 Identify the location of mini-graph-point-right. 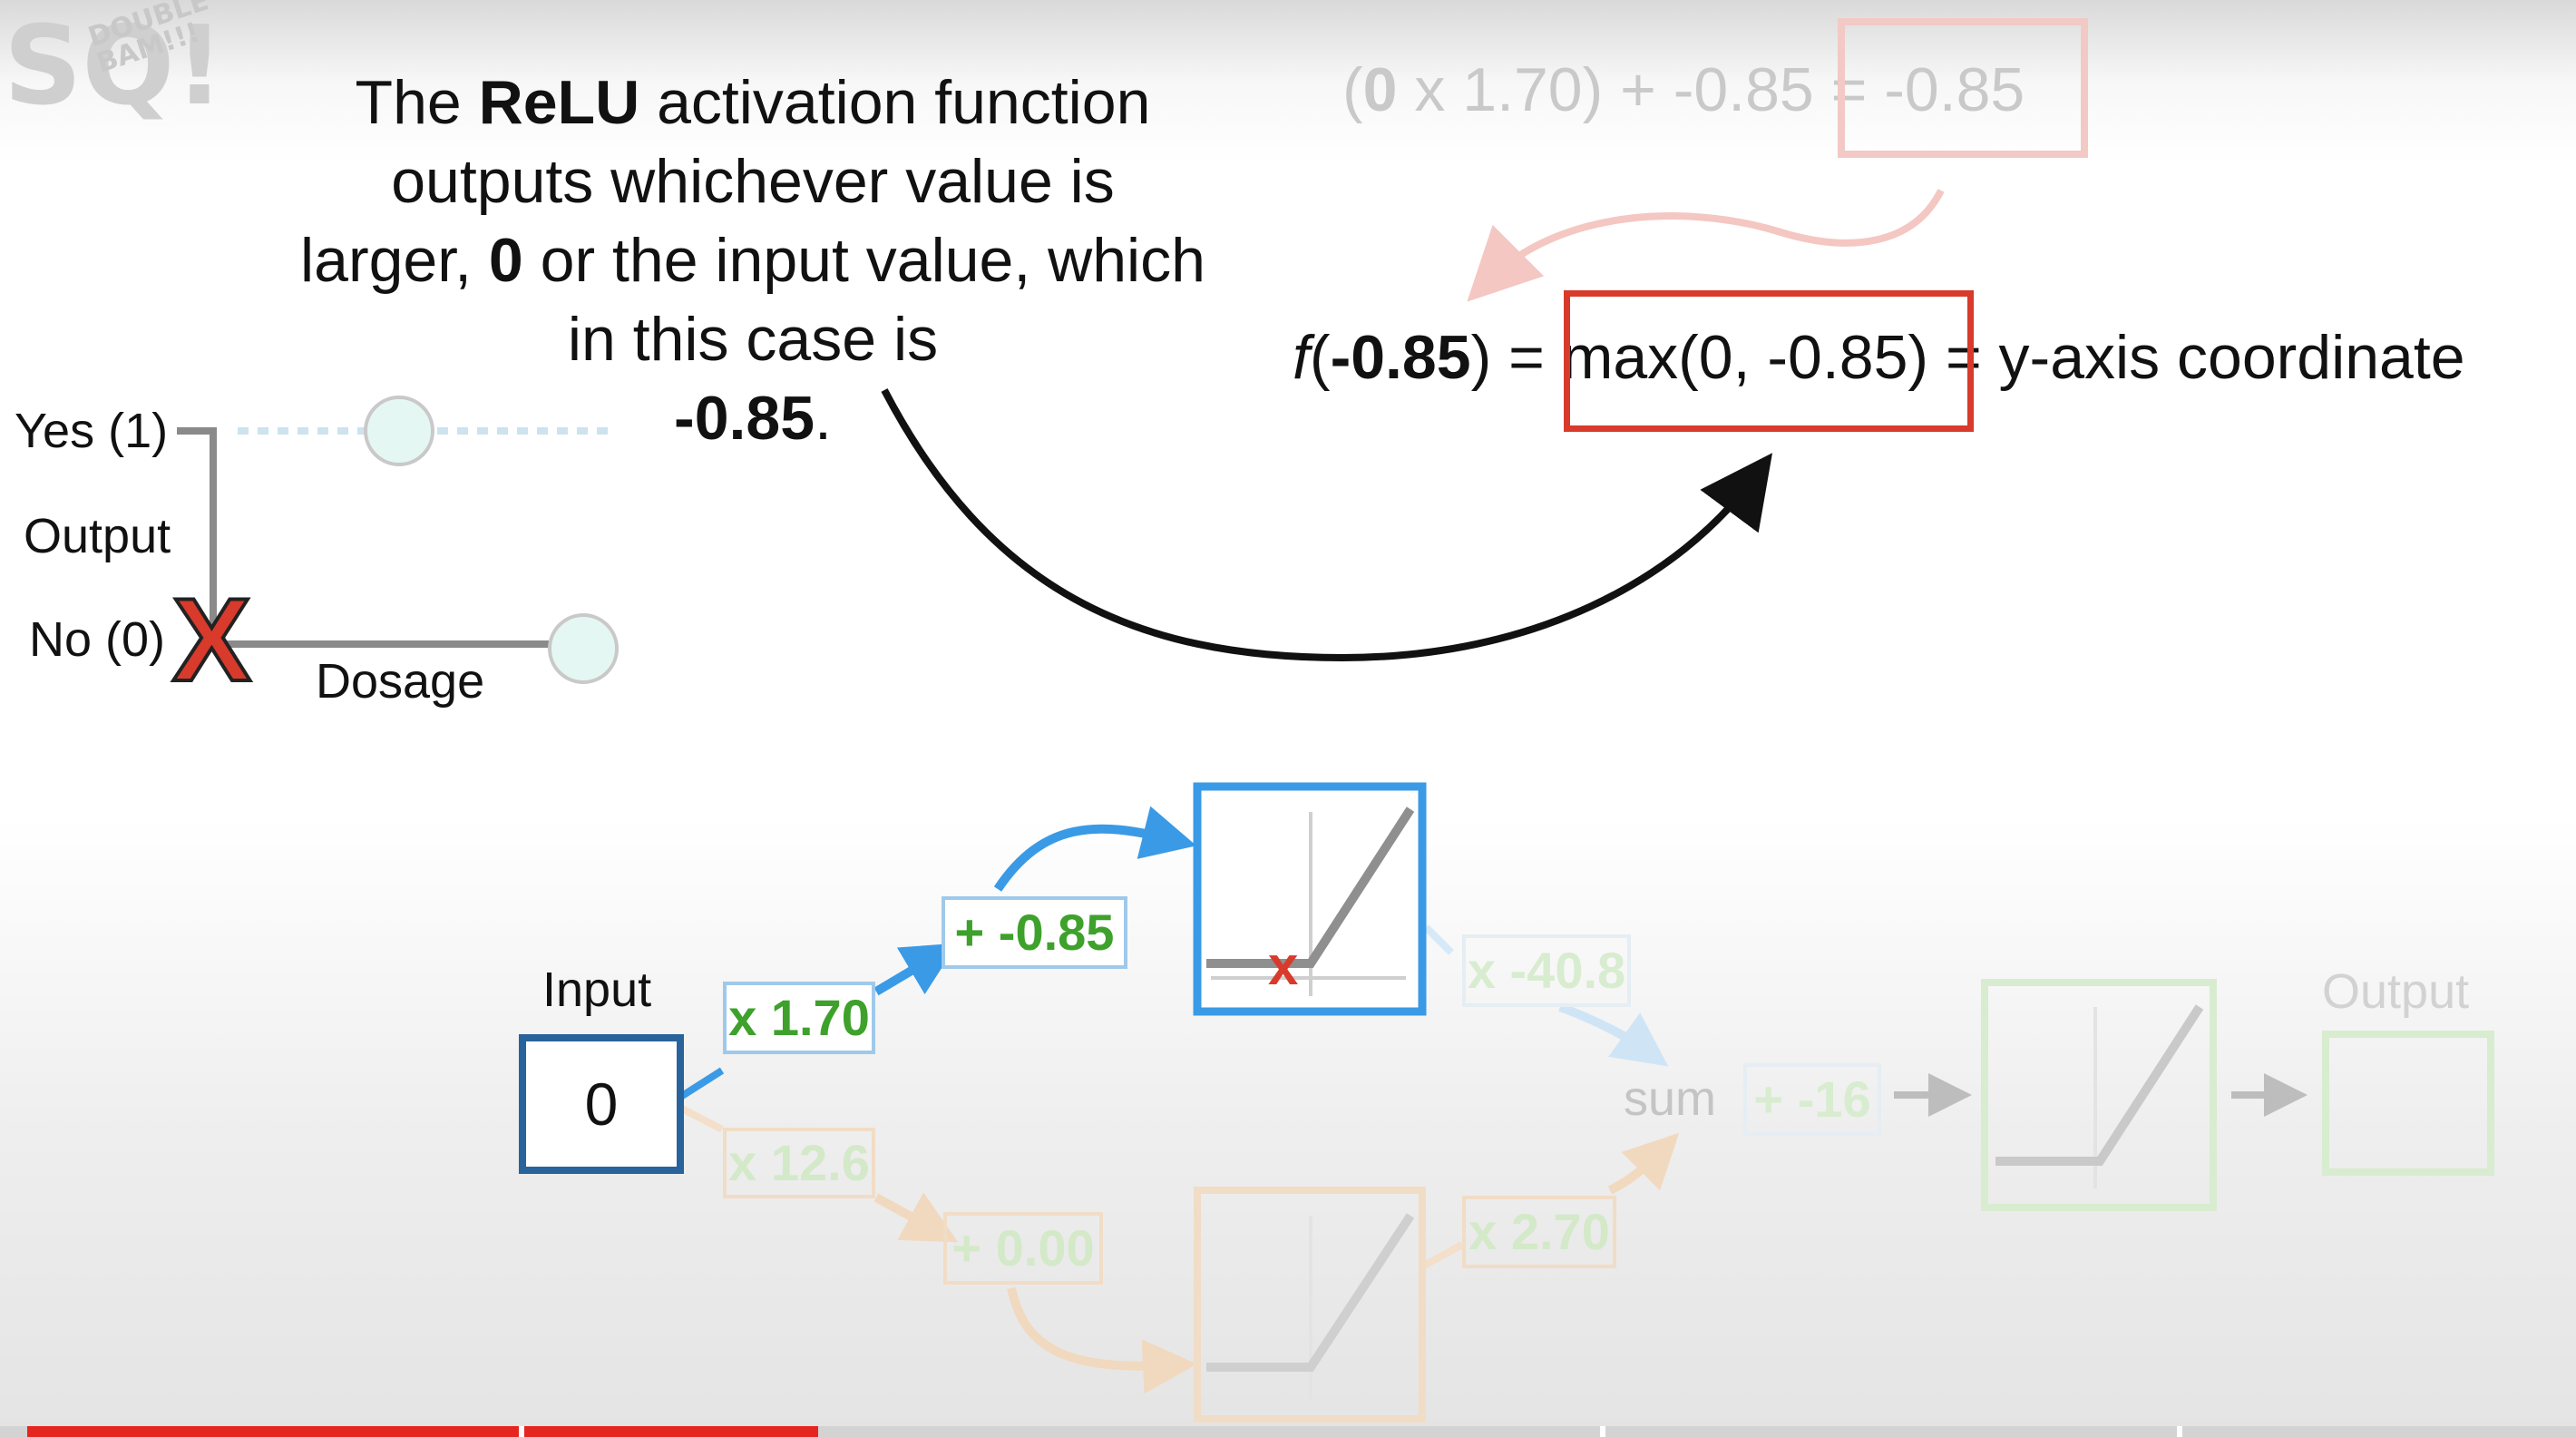
(583, 648).